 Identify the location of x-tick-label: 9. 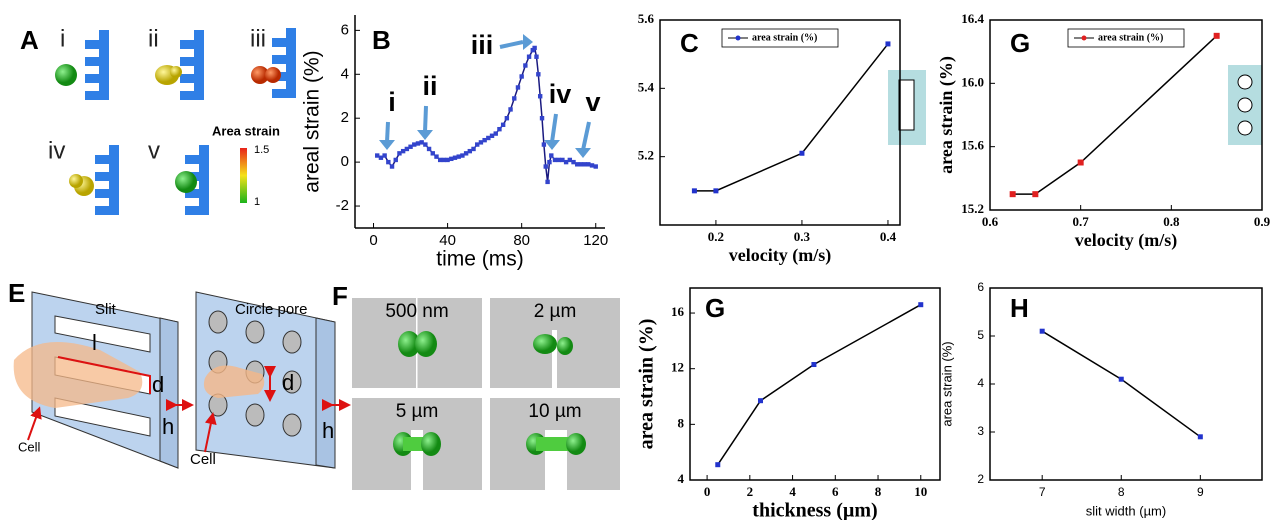
(1200, 492).